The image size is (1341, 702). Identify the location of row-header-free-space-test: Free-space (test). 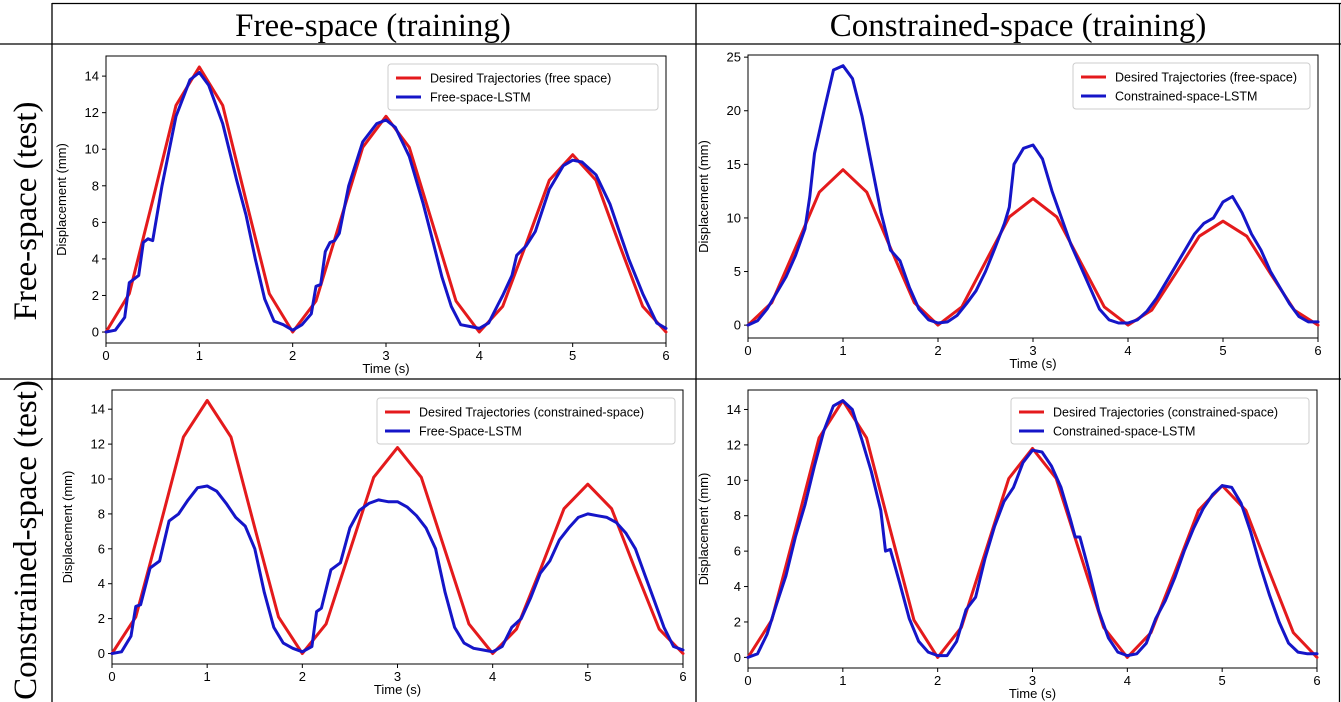
(26, 211).